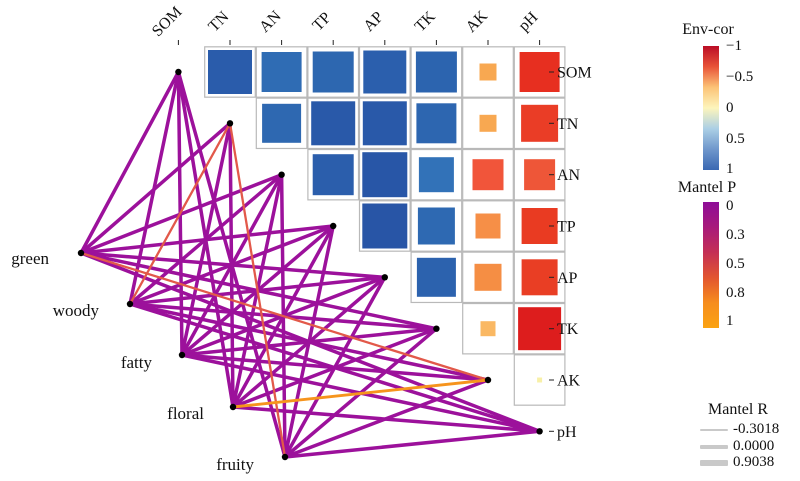 This screenshot has height=481, width=800. Describe the element at coordinates (488, 329) in the screenshot. I see `corr-square-TK-AK` at that location.